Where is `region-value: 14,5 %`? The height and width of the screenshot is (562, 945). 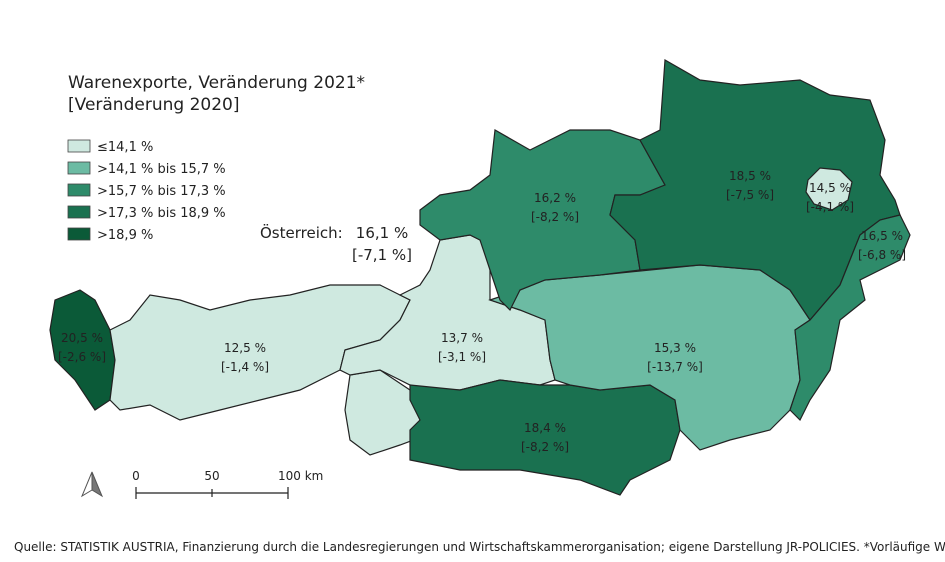
region-value: 14,5 % is located at coordinates (830, 188).